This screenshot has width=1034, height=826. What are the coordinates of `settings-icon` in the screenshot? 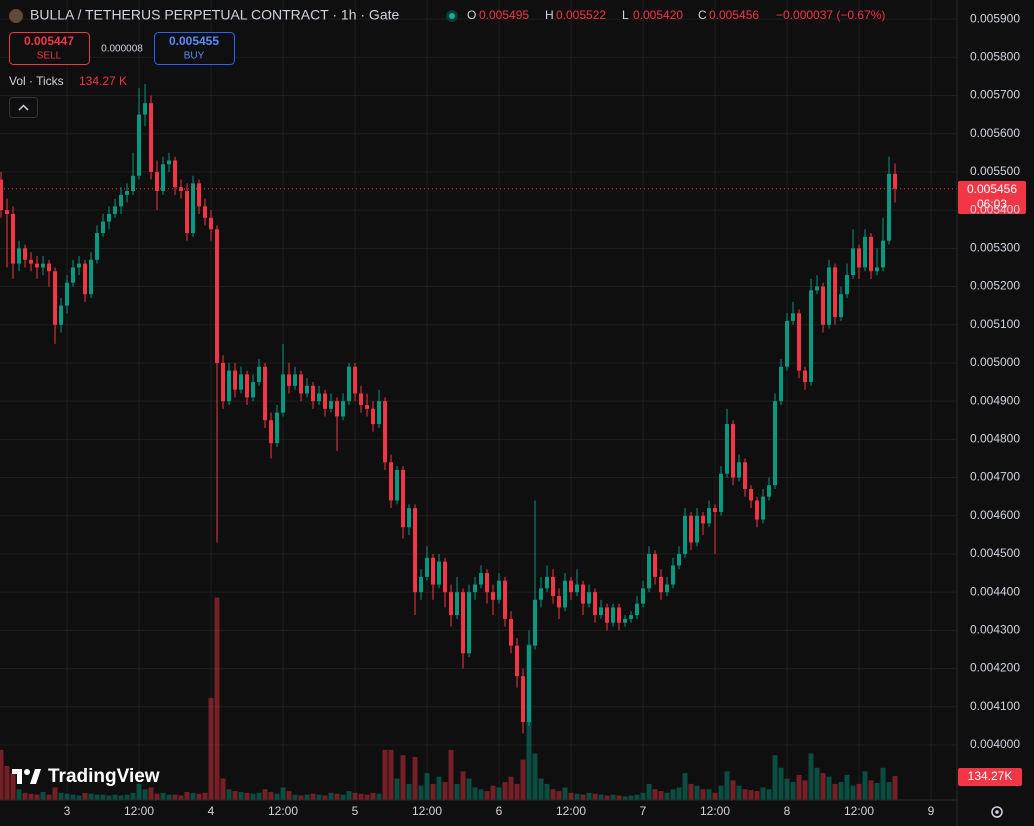 It's located at (997, 812).